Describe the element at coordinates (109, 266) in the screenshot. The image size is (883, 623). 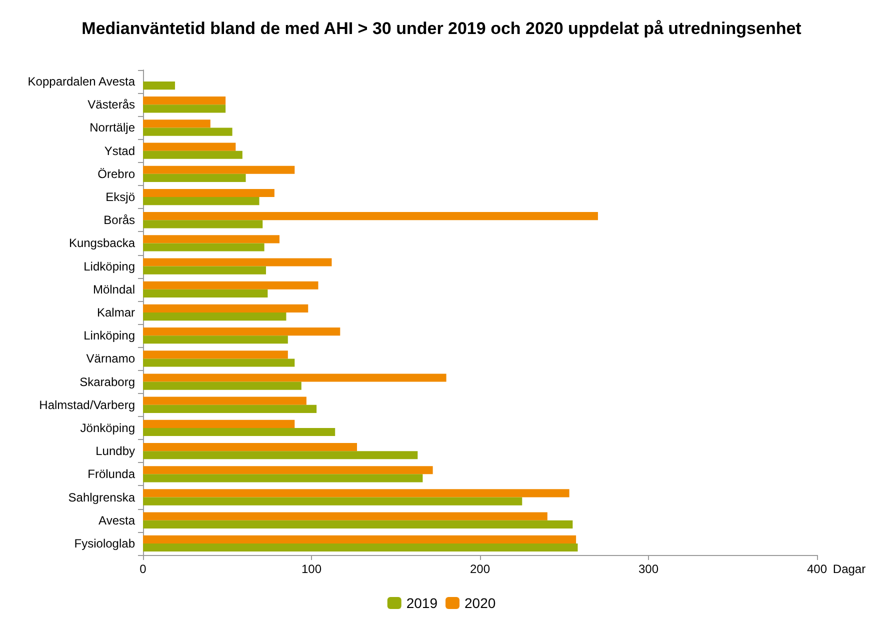
I see `y-tick-label: Lidköping` at that location.